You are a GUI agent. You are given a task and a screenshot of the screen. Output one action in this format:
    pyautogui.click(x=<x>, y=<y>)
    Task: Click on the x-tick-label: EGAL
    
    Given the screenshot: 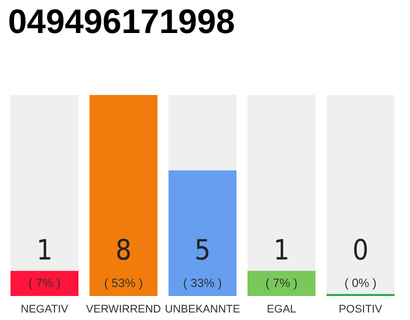 What is the action you would take?
    pyautogui.click(x=281, y=310)
    